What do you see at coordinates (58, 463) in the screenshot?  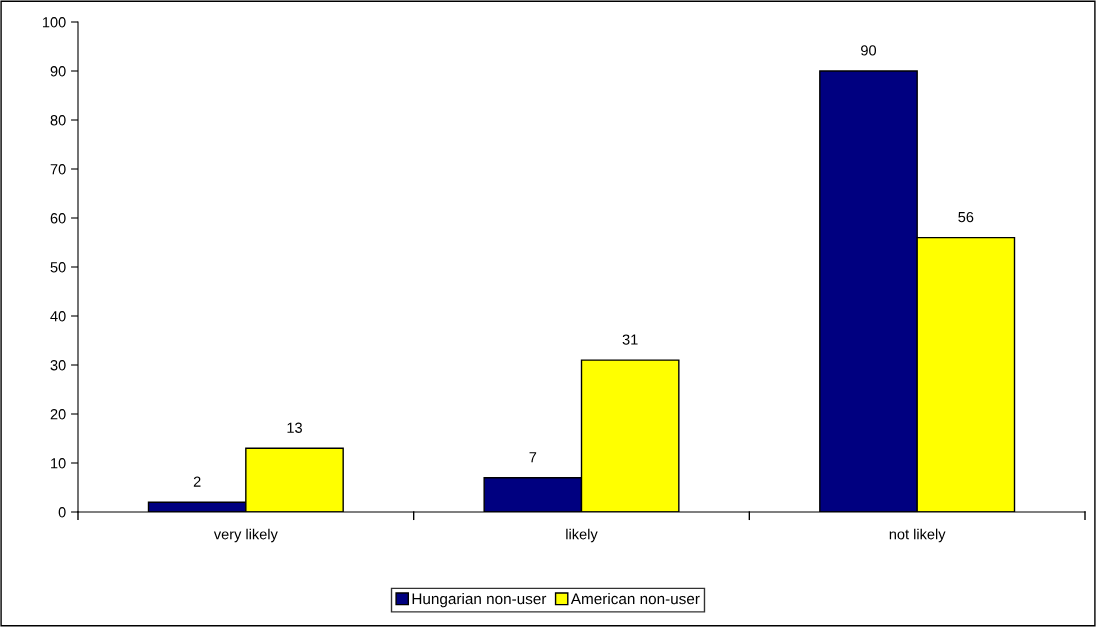 I see `y-tick-label: 10` at bounding box center [58, 463].